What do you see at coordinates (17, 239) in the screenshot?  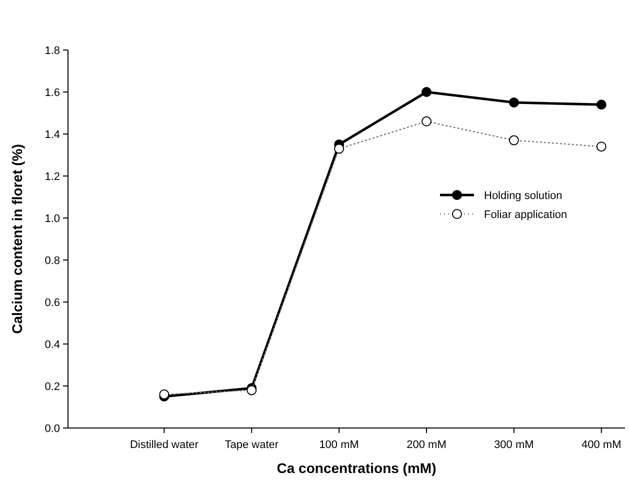 I see `y-axis-title: Calcium content in floret (%)` at bounding box center [17, 239].